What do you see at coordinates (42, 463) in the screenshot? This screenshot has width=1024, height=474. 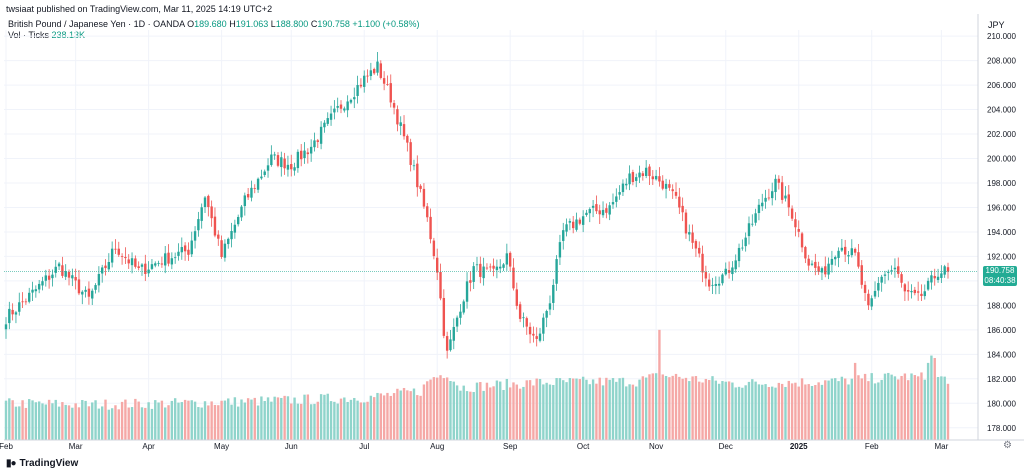 I see `footer-brand: ▮● TradingView` at bounding box center [42, 463].